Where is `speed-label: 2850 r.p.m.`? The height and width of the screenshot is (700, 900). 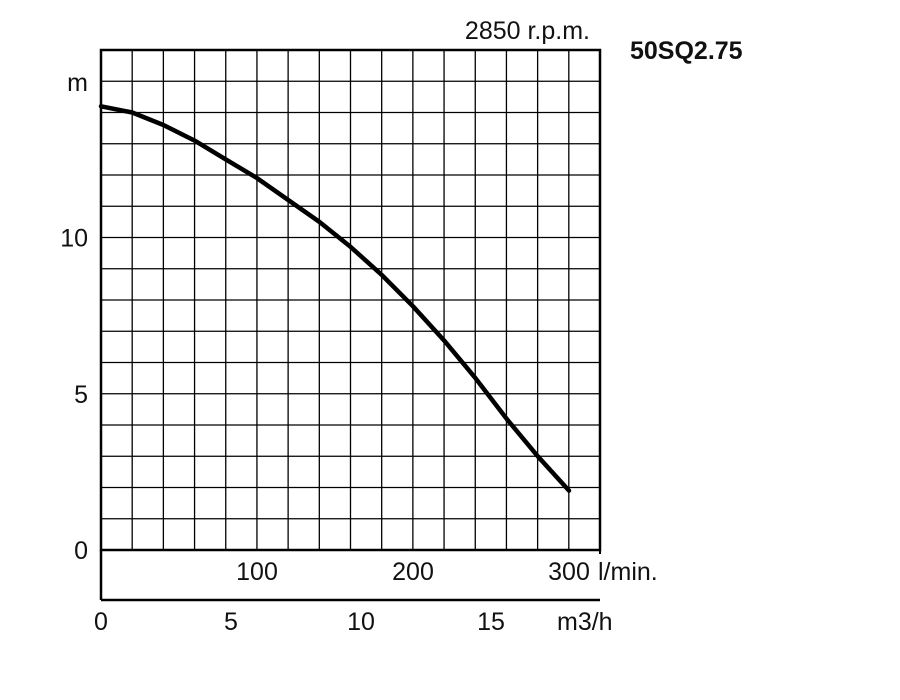 speed-label: 2850 r.p.m. is located at coordinates (527, 31).